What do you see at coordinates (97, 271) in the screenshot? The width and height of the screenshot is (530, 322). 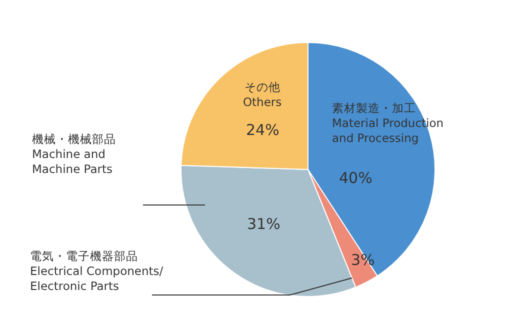 I see `slice-label: 電気・電子機器部品 Electrical Components/ Electronic Parts` at bounding box center [97, 271].